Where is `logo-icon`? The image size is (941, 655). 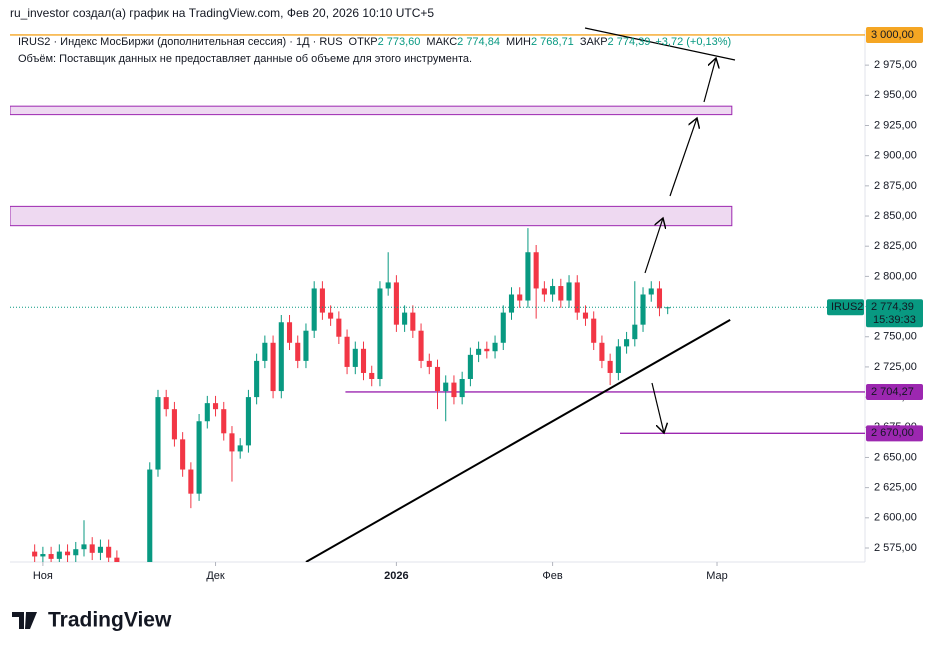 logo-icon is located at coordinates (24, 620).